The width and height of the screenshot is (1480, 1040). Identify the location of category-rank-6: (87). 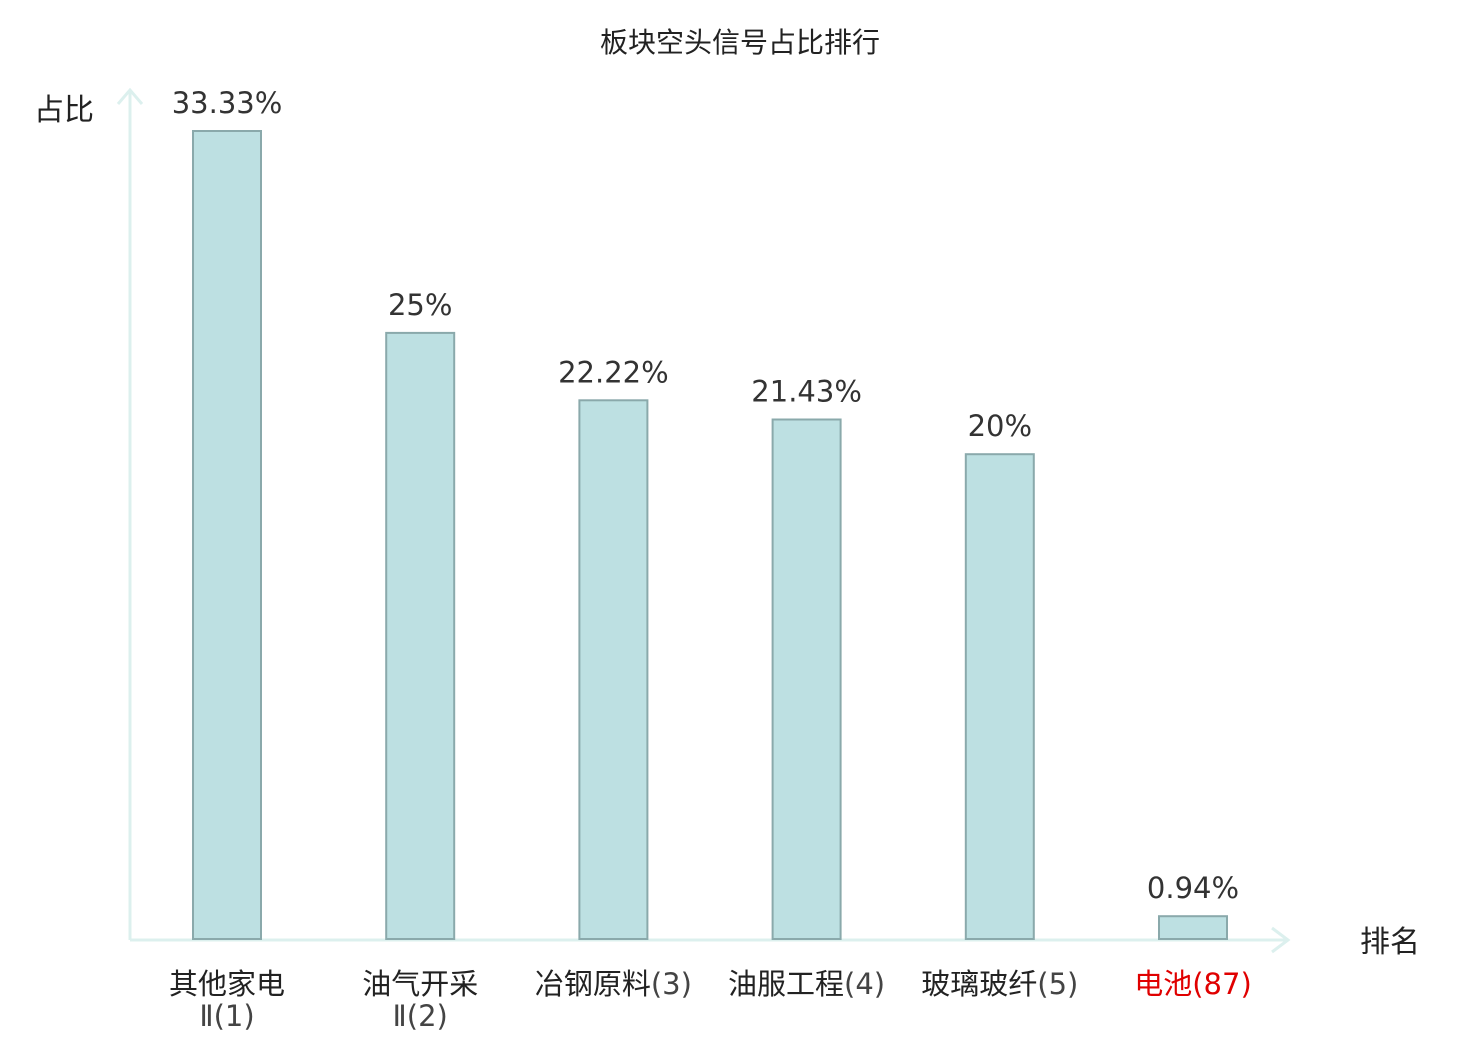
(1222, 984).